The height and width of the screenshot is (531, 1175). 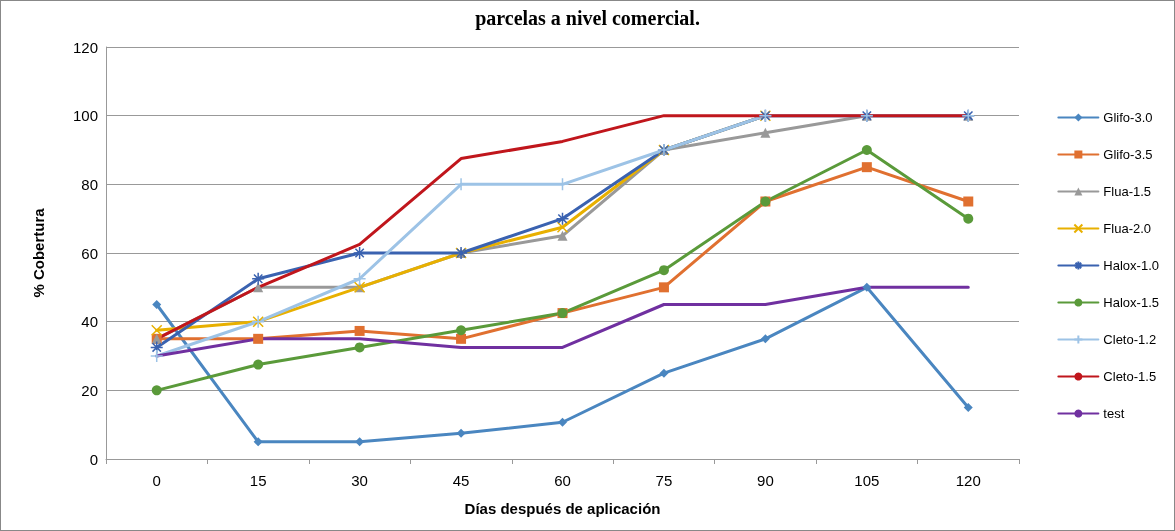 I want to click on x-axis-title: Días después de aplicación, so click(x=562, y=508).